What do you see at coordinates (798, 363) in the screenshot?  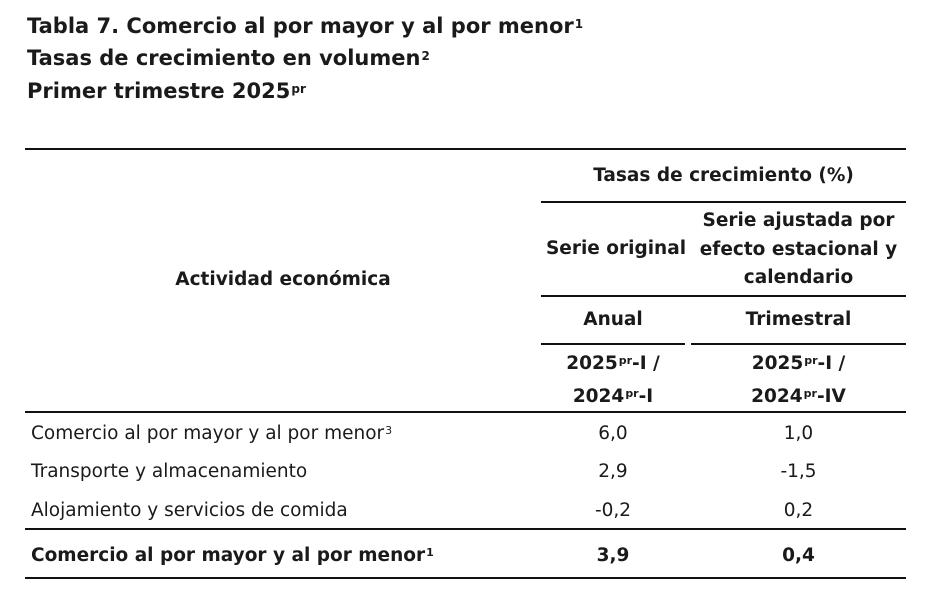 I see `quarterly-comparison-line1: 2025pr-I /` at bounding box center [798, 363].